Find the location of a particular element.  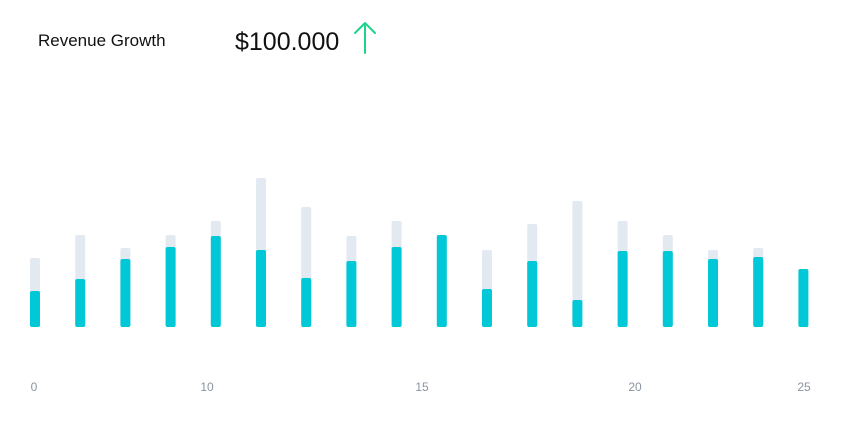

x-tick-label: 15 is located at coordinates (422, 387).